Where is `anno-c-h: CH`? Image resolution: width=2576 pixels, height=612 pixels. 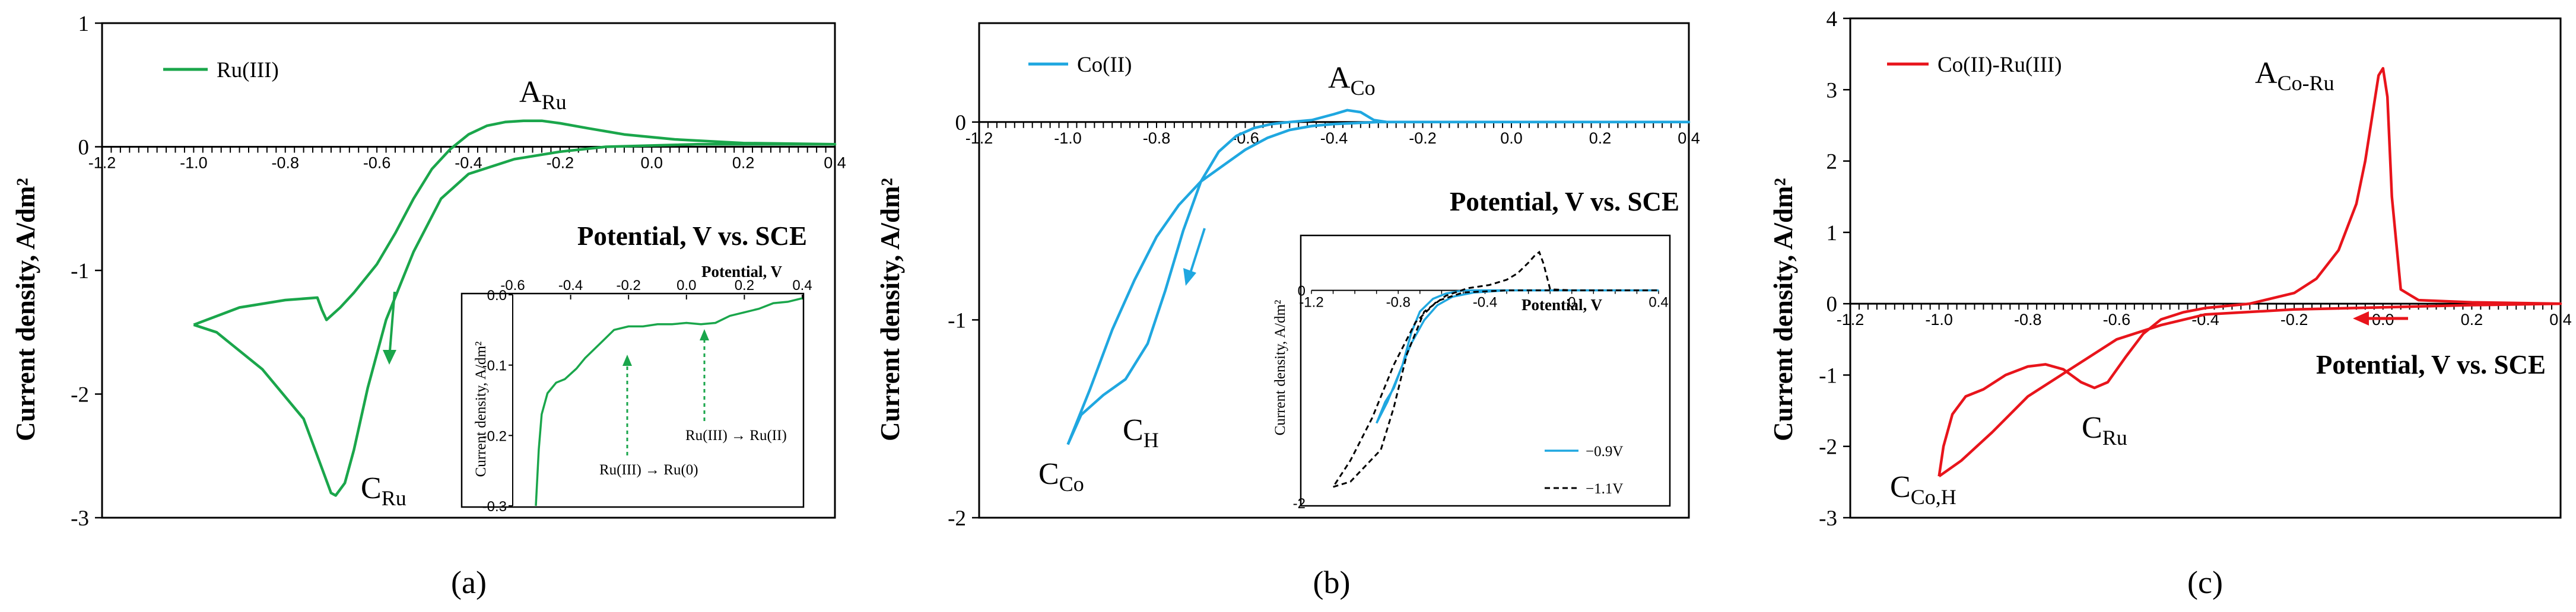 anno-c-h: CH is located at coordinates (1141, 433).